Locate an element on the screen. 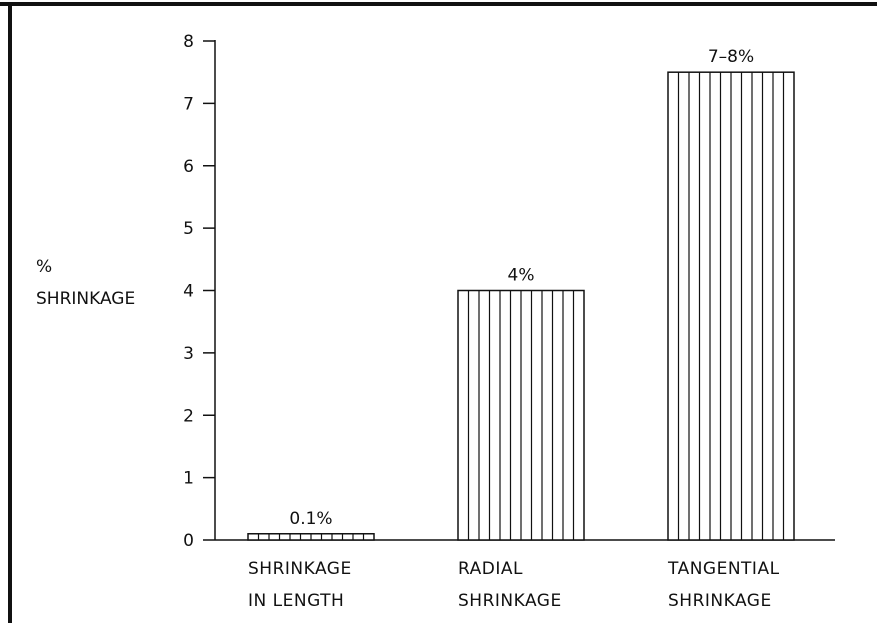 This screenshot has height=623, width=877. y-tick-label: 2 is located at coordinates (188, 416).